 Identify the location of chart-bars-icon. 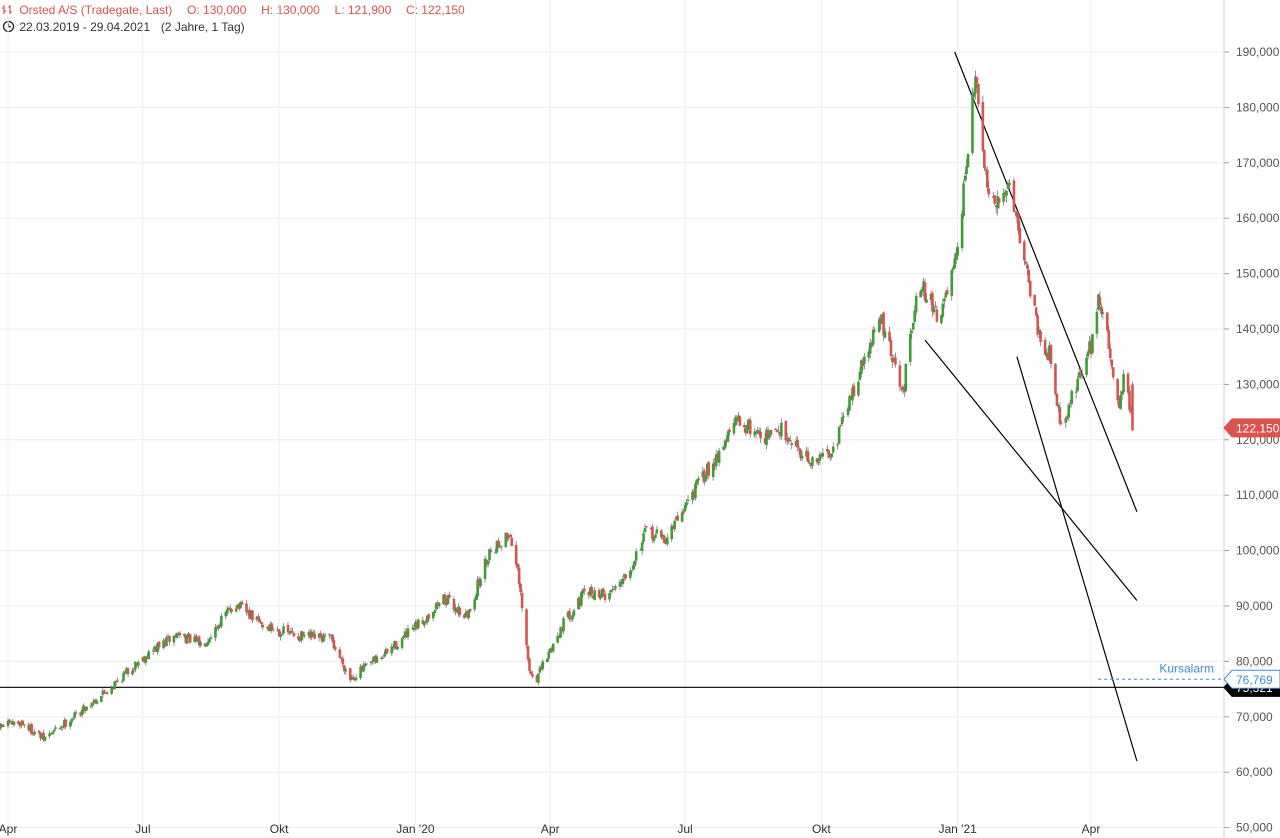
(9, 9).